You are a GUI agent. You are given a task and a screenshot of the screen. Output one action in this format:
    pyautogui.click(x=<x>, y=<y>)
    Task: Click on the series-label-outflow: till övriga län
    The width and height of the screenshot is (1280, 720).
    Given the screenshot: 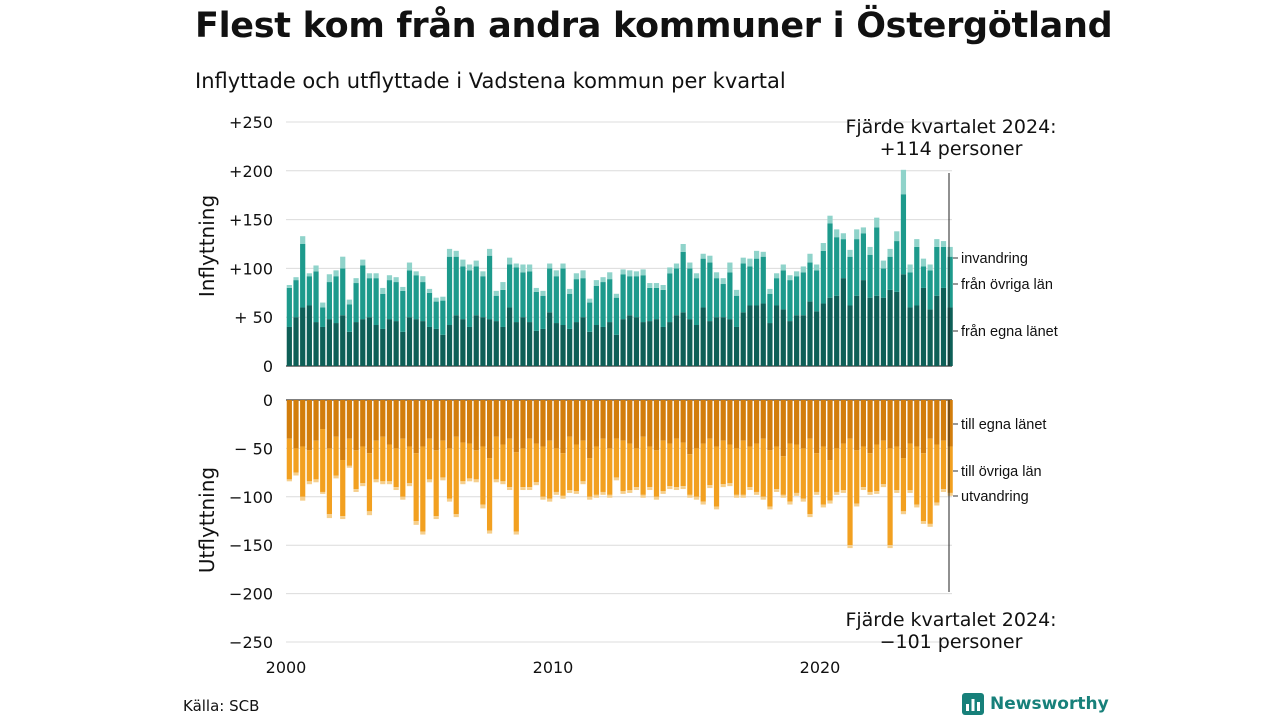 What is the action you would take?
    pyautogui.click(x=1001, y=472)
    